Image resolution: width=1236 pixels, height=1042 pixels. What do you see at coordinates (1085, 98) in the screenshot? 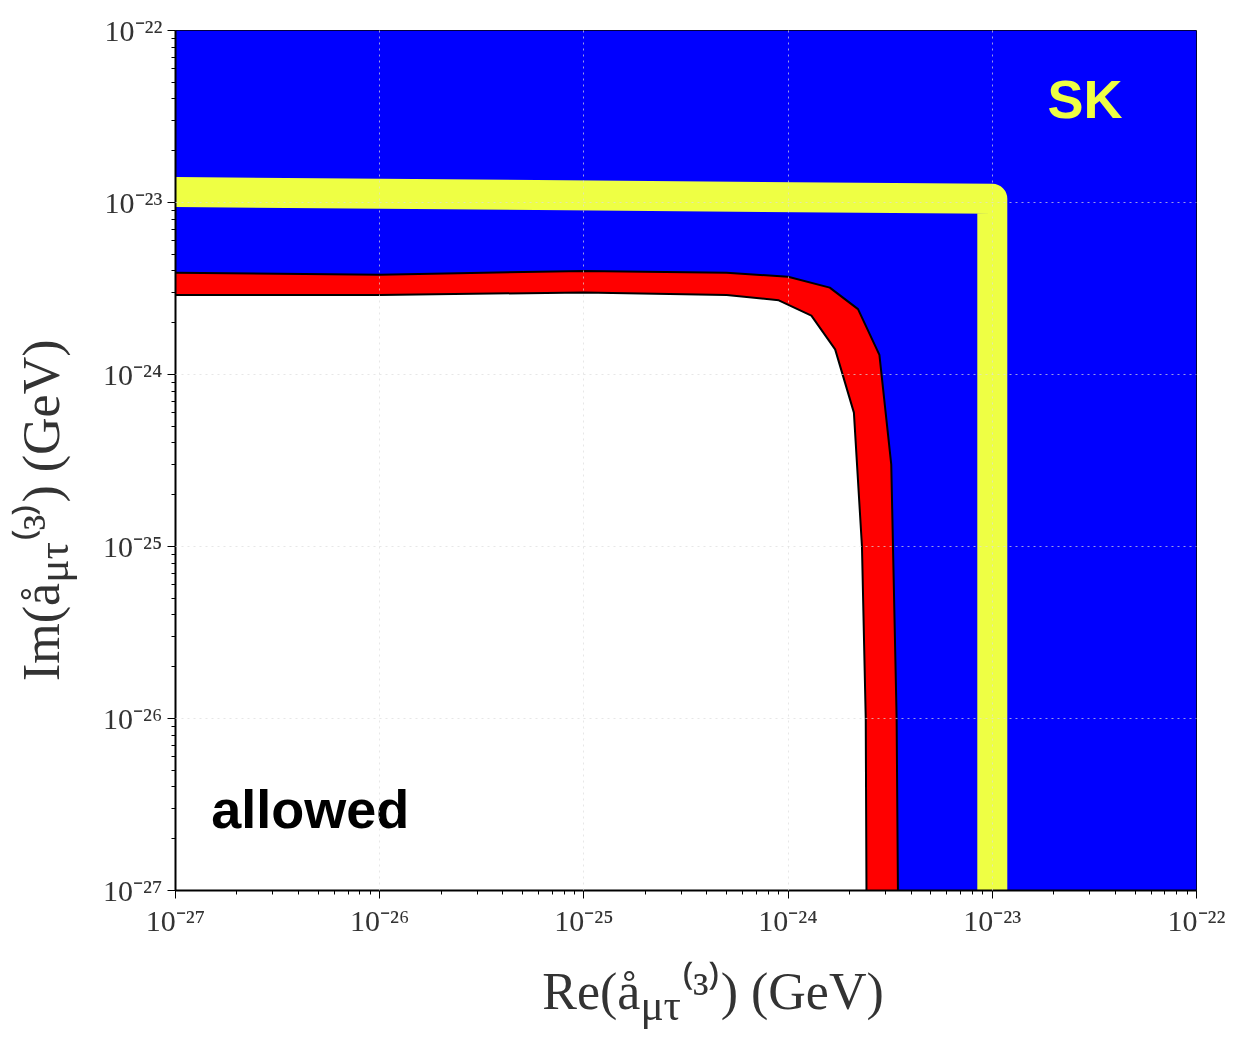
I see `annotation: SK` at bounding box center [1085, 98].